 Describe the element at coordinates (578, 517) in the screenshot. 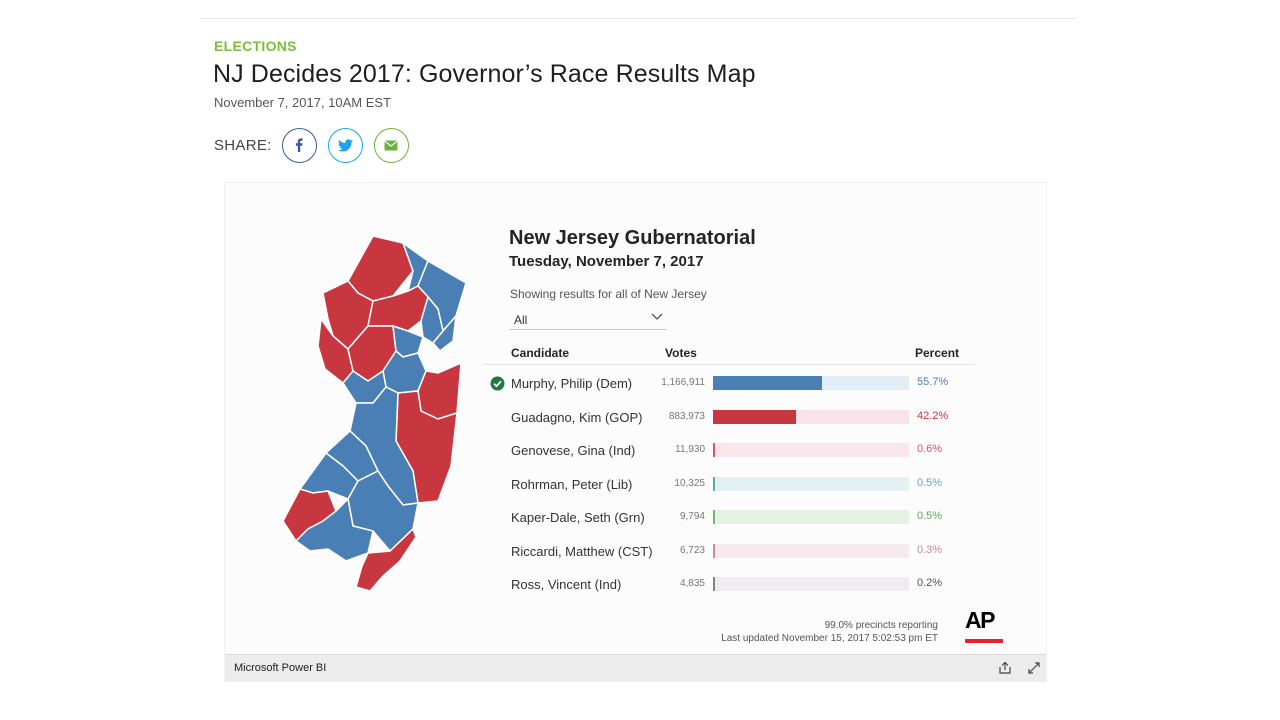

I see `candidate-name: Kaper-Dale, Seth (Grn)` at that location.